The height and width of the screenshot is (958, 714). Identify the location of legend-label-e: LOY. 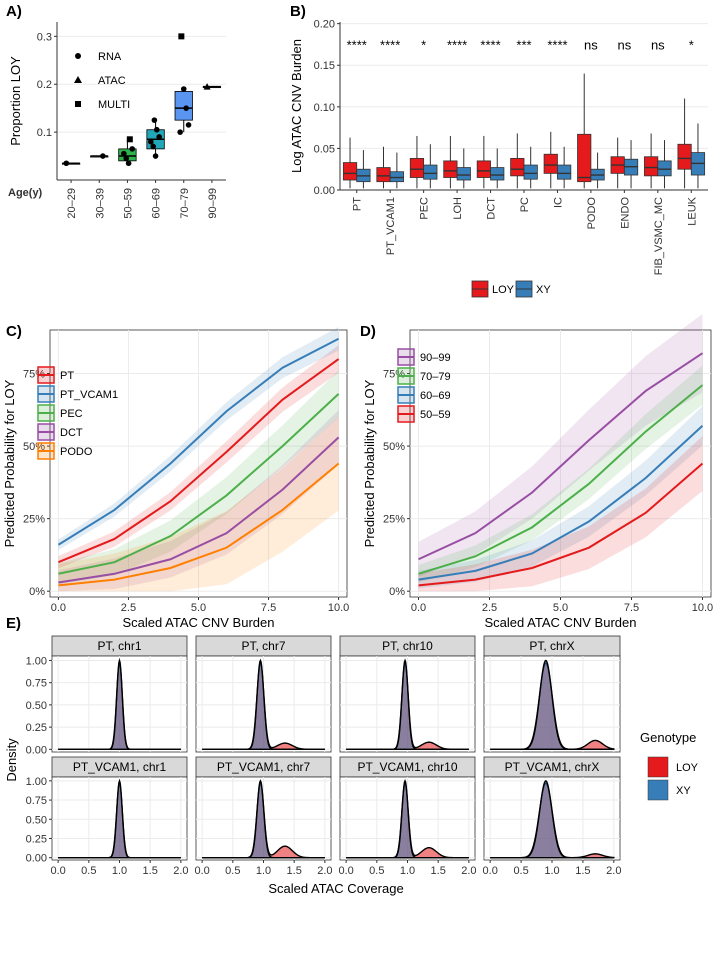
(687, 768).